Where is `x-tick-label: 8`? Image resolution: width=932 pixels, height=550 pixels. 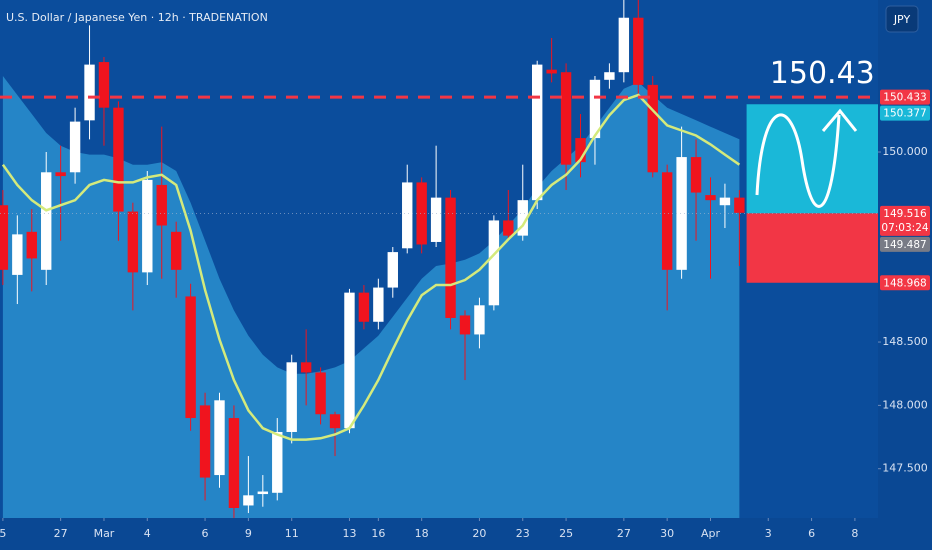 x-tick-label: 8 is located at coordinates (854, 533).